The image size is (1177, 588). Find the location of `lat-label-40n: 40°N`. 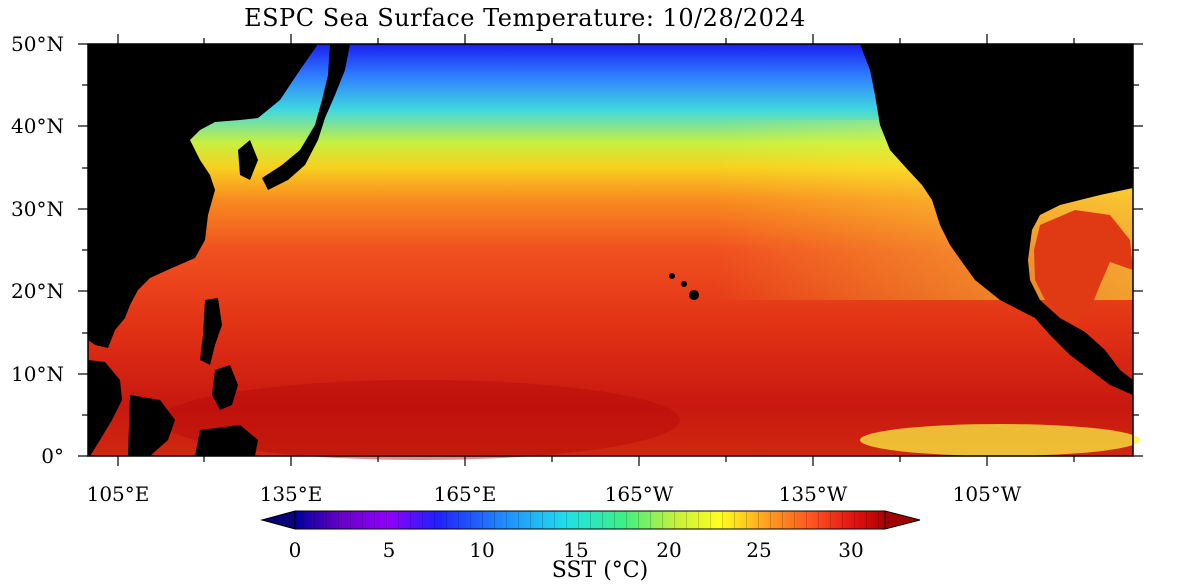

lat-label-40n: 40°N is located at coordinates (37, 126).